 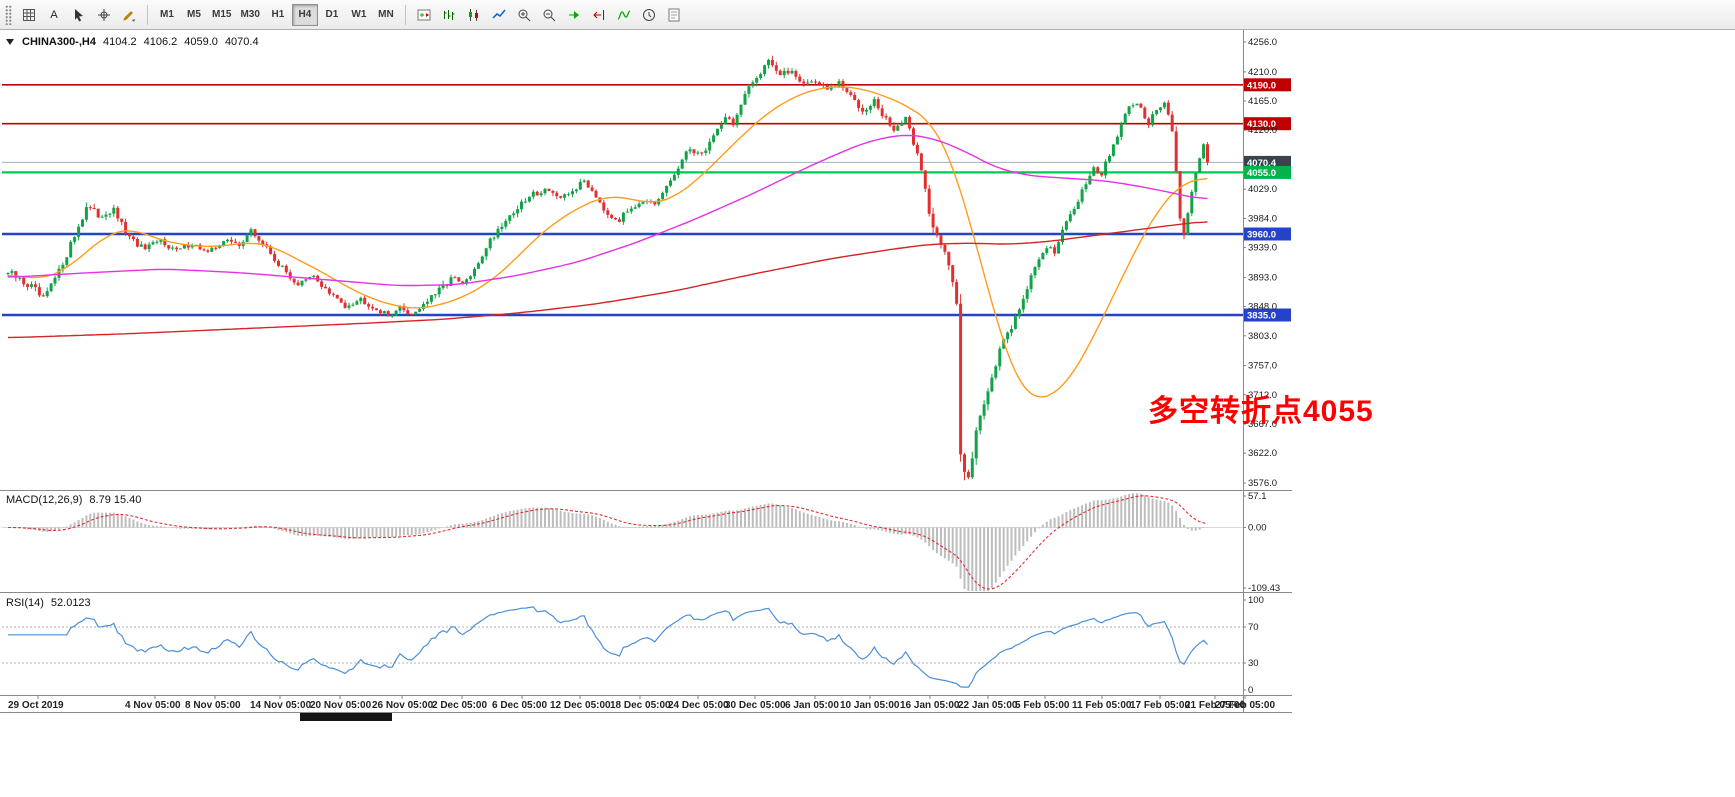 I want to click on timeframe-w1-button: W1, so click(x=359, y=15).